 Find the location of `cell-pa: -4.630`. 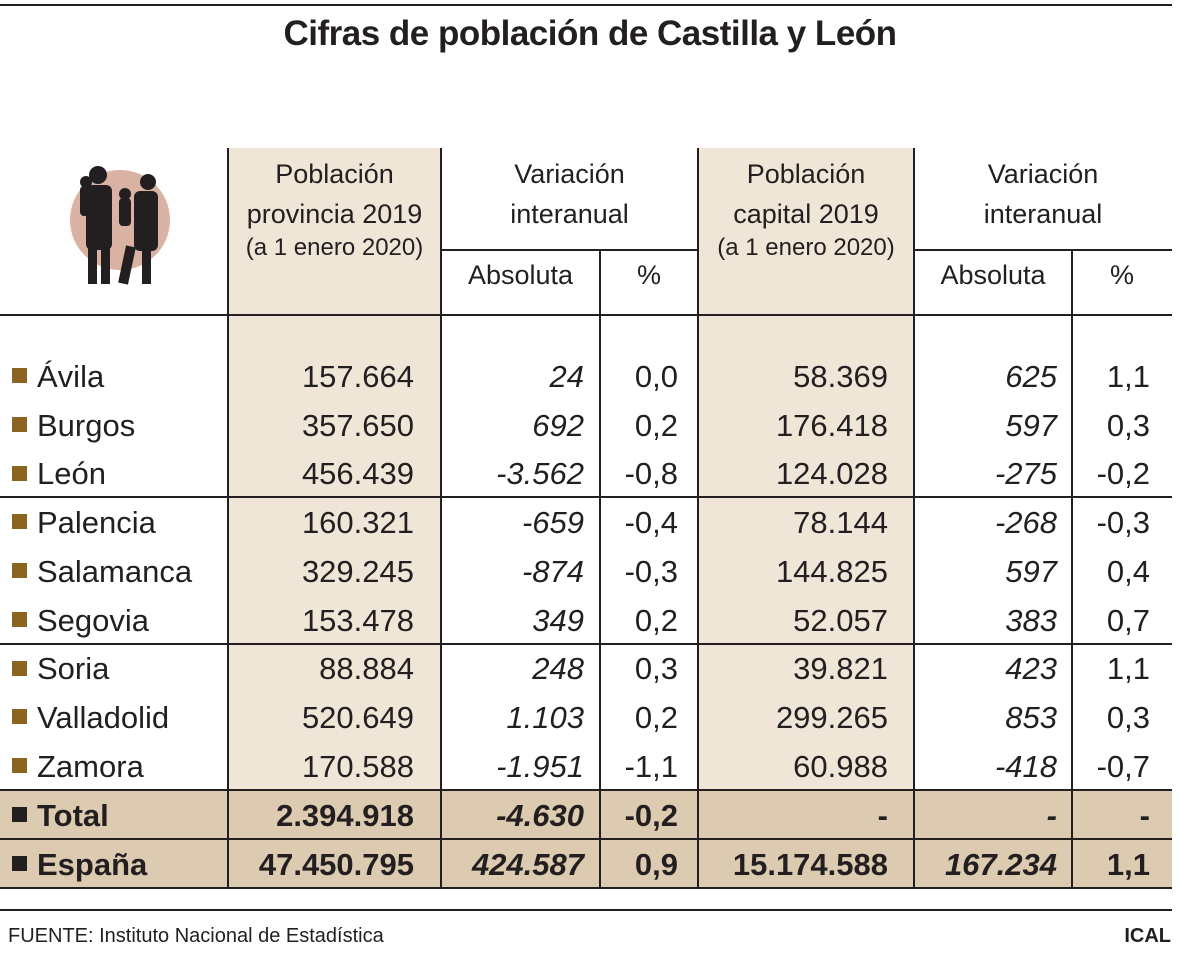

cell-pa: -4.630 is located at coordinates (540, 815).